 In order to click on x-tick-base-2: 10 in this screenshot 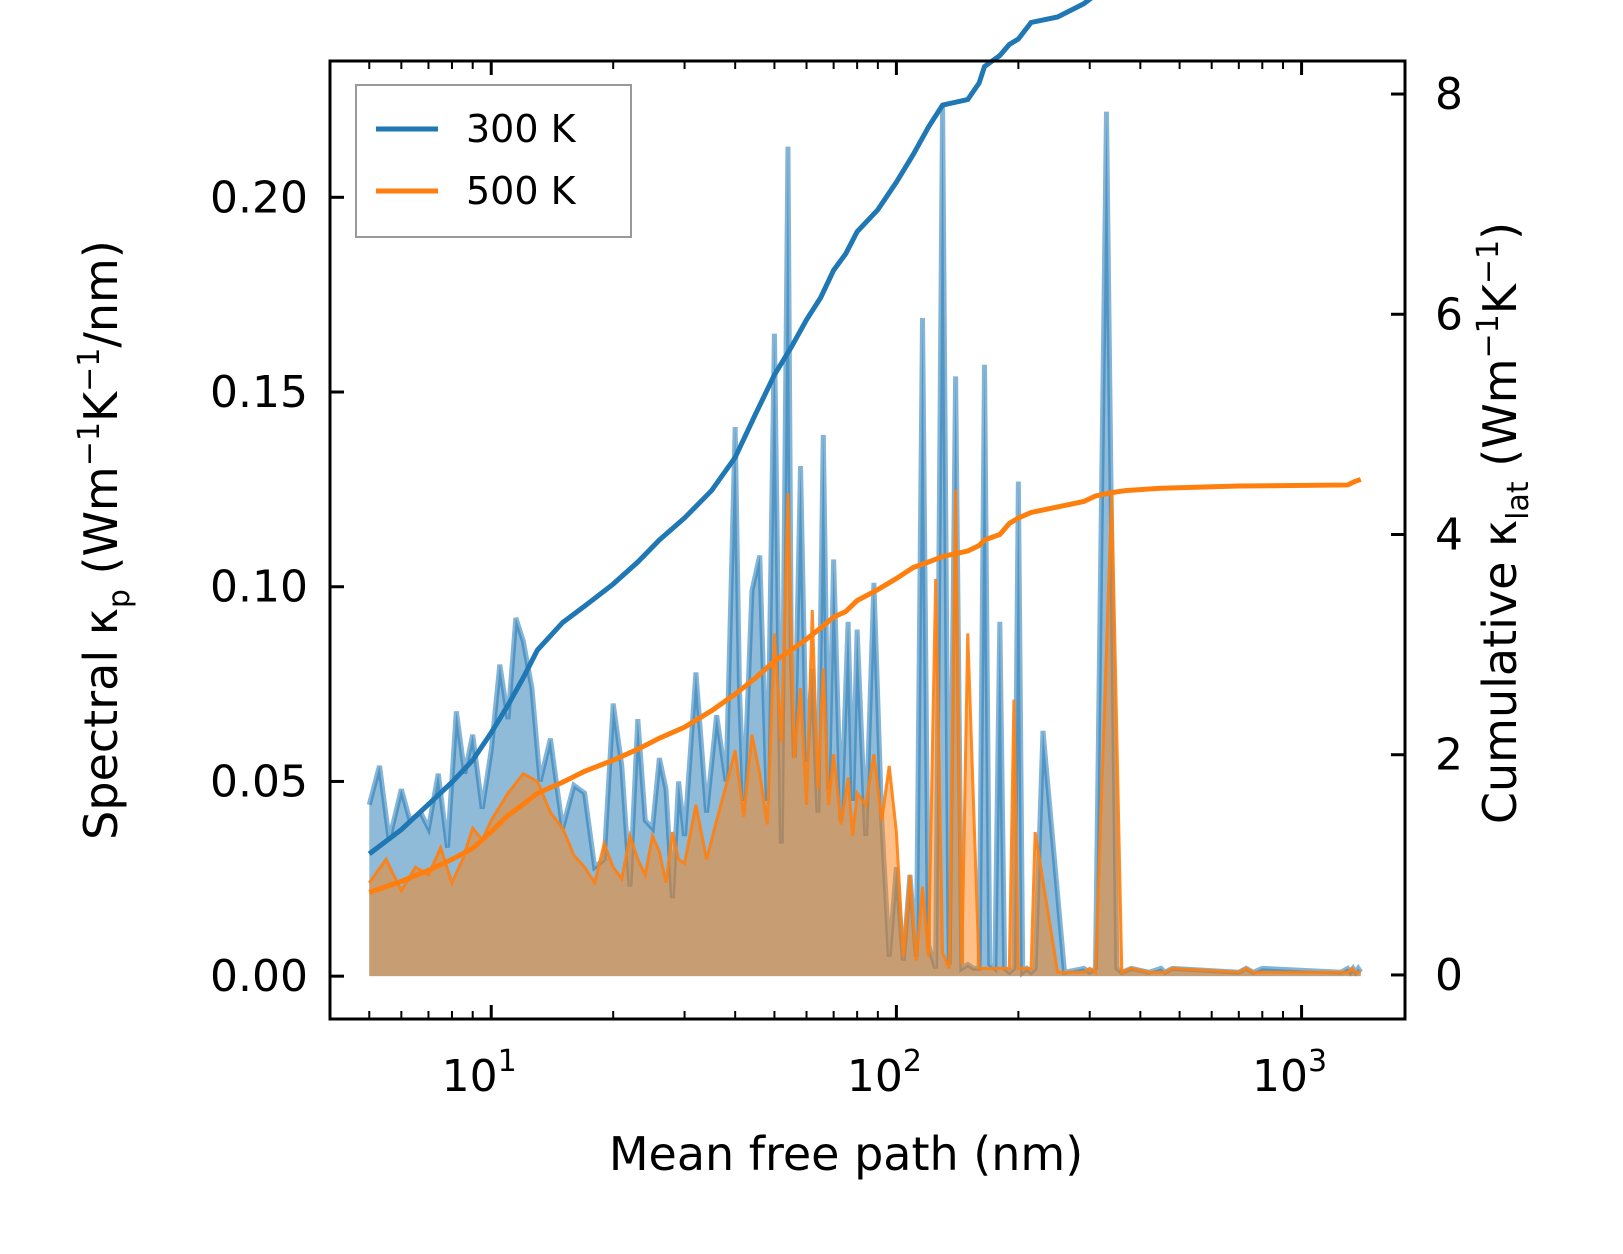, I will do `click(1280, 1076)`.